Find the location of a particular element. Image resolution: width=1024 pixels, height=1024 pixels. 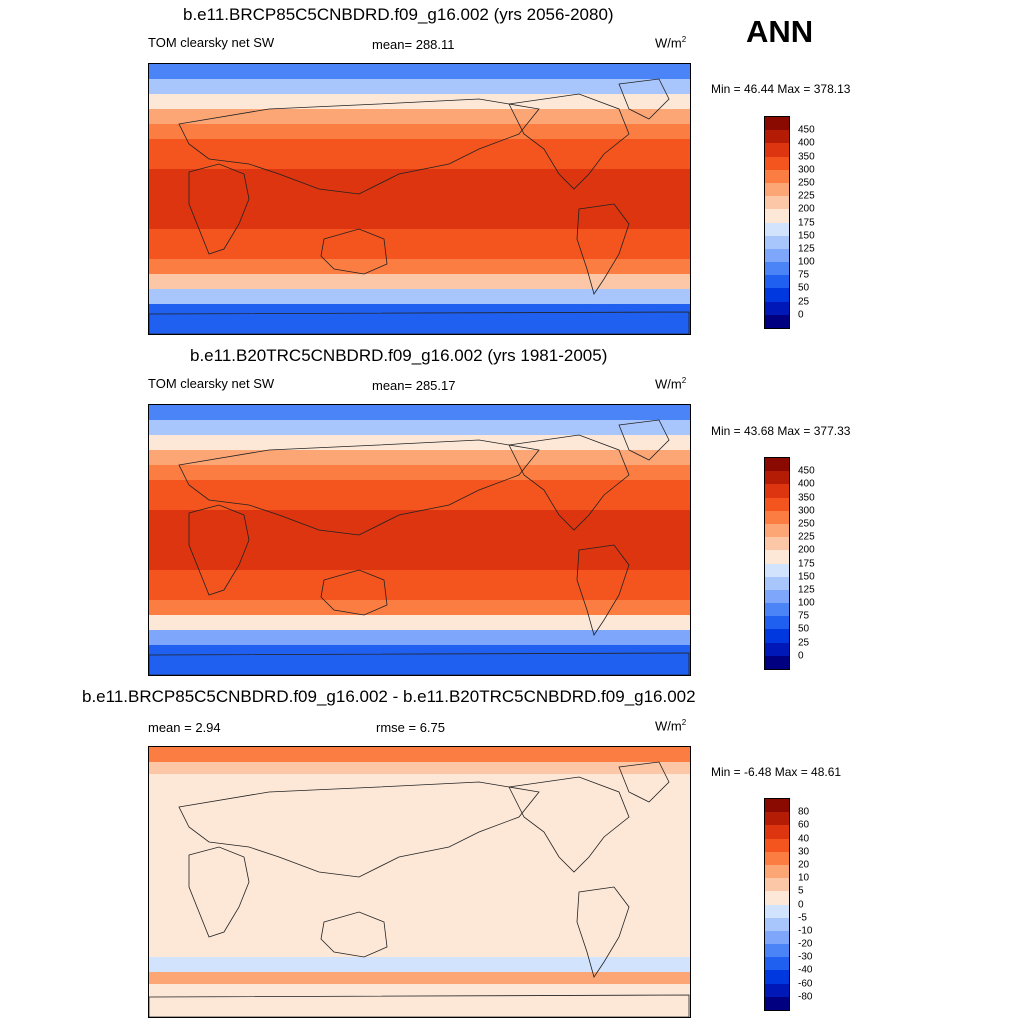

panel3-units-base: W/m is located at coordinates (668, 726).